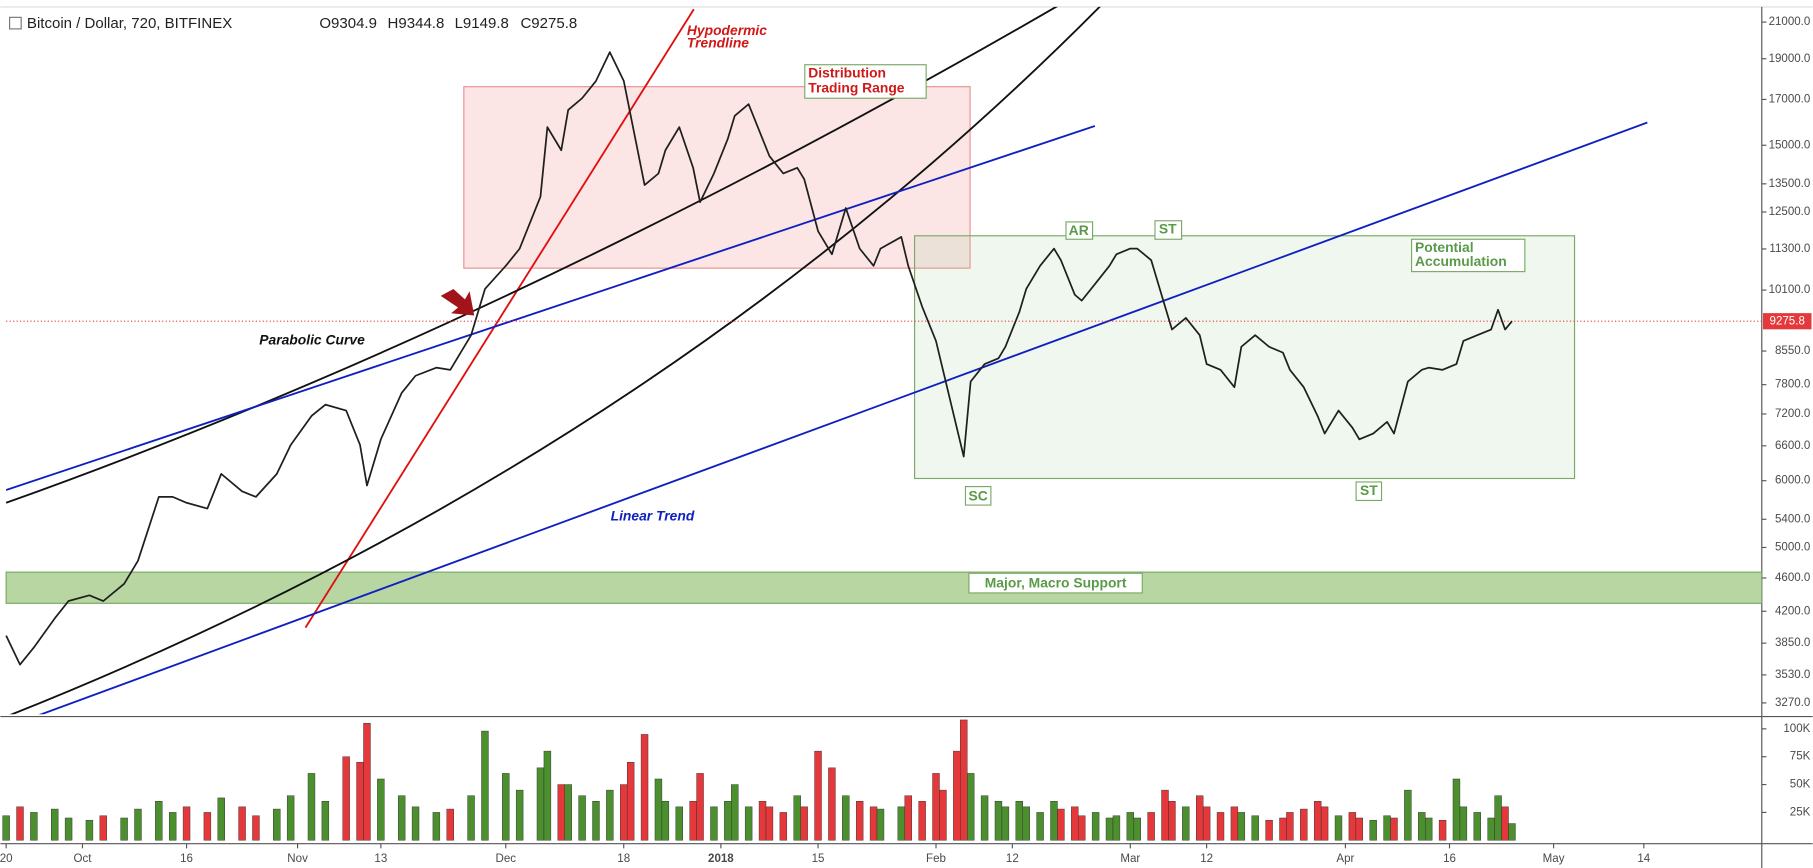 The width and height of the screenshot is (1813, 868). What do you see at coordinates (1790, 99) in the screenshot?
I see `y-tick-label: 17000.0` at bounding box center [1790, 99].